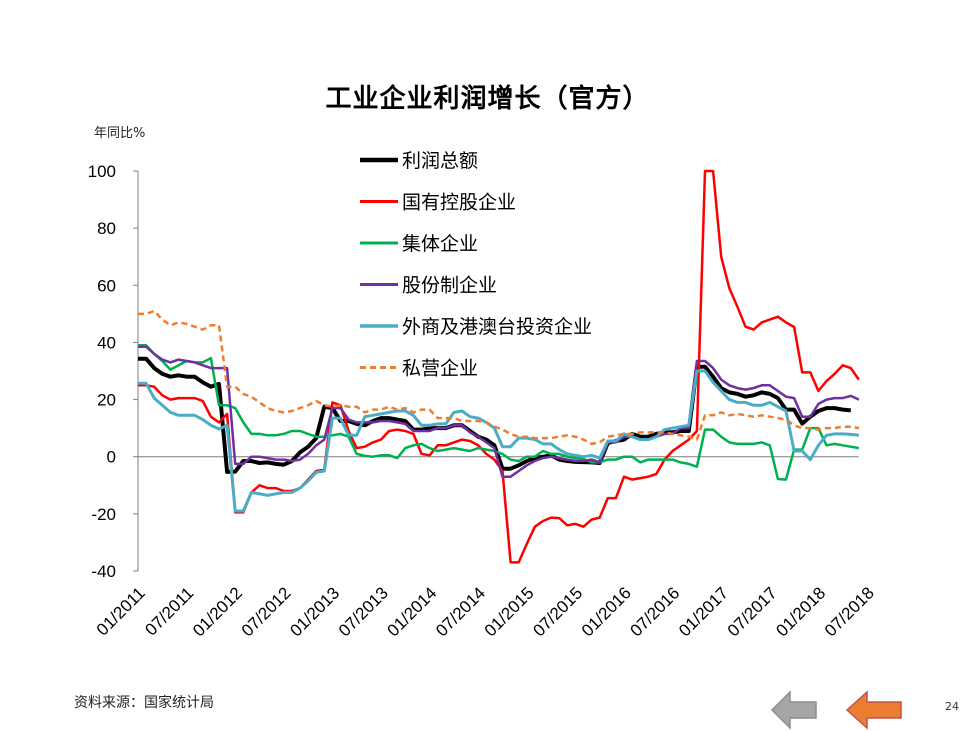  Describe the element at coordinates (266, 611) in the screenshot. I see `x-tick-label: 07/2012` at that location.